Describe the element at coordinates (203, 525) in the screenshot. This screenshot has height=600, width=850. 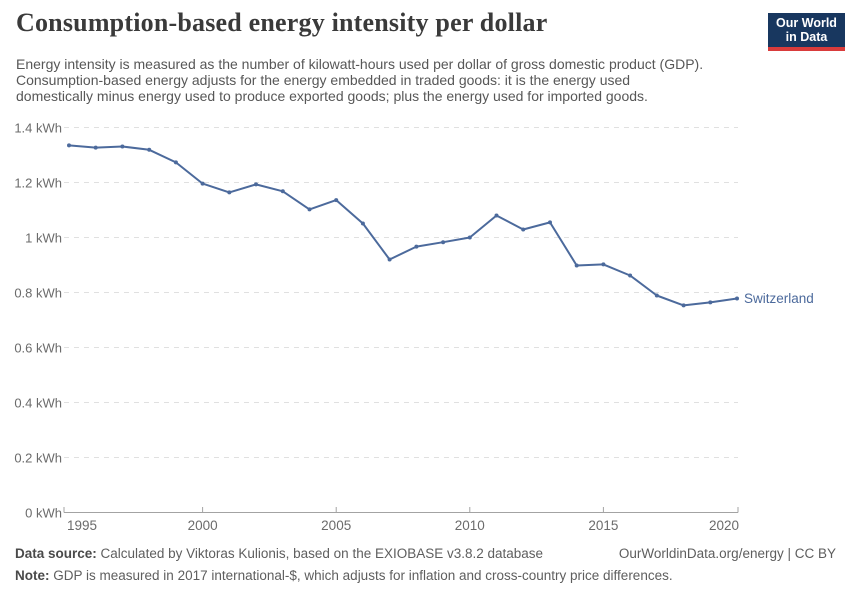
I see `x-tick-label: 2000` at that location.